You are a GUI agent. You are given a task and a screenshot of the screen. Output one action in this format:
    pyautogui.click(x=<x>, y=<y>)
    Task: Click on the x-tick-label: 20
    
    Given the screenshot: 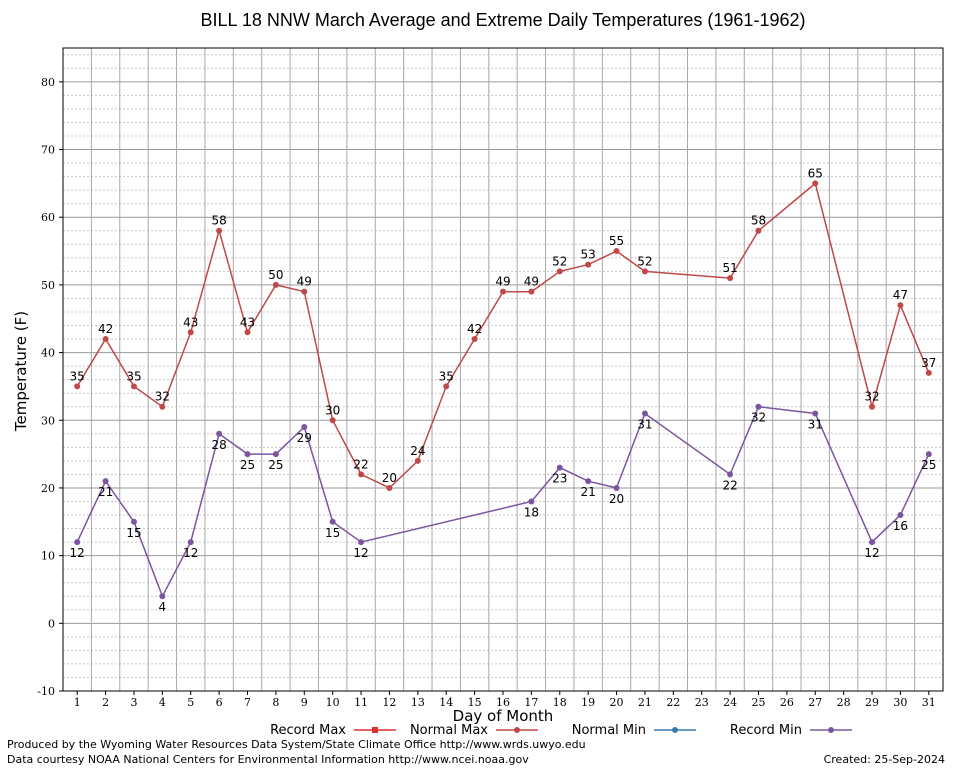 What is the action you would take?
    pyautogui.click(x=617, y=702)
    